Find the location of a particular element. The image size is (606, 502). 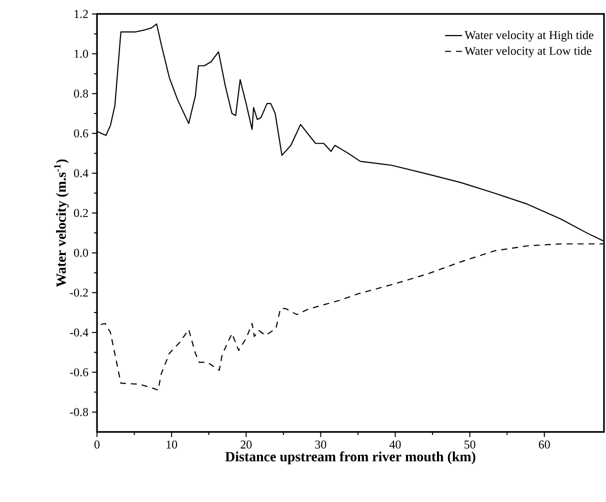

y-tick-label: 0.0 is located at coordinates (81, 252).